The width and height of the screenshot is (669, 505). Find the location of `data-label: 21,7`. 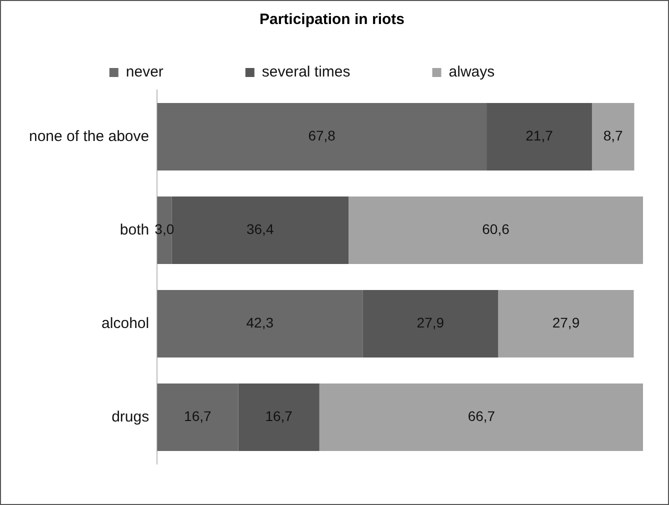

data-label: 21,7 is located at coordinates (540, 136).